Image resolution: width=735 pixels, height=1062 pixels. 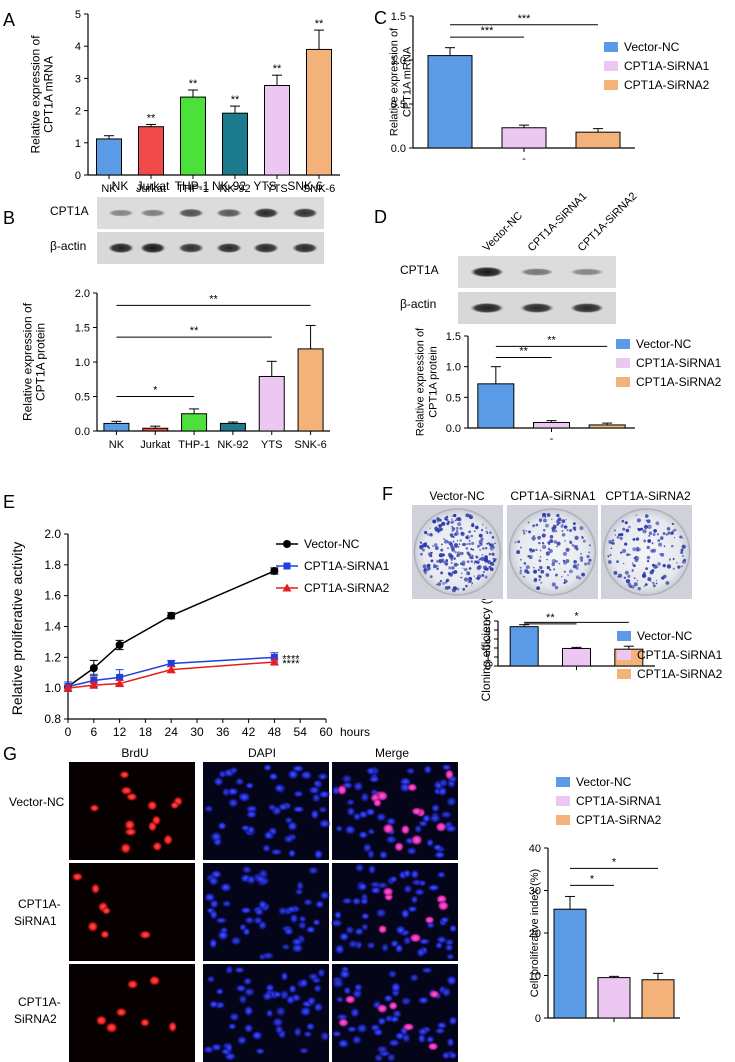 What do you see at coordinates (524, 159) in the screenshot?
I see `x-tick-label: -` at bounding box center [524, 159].